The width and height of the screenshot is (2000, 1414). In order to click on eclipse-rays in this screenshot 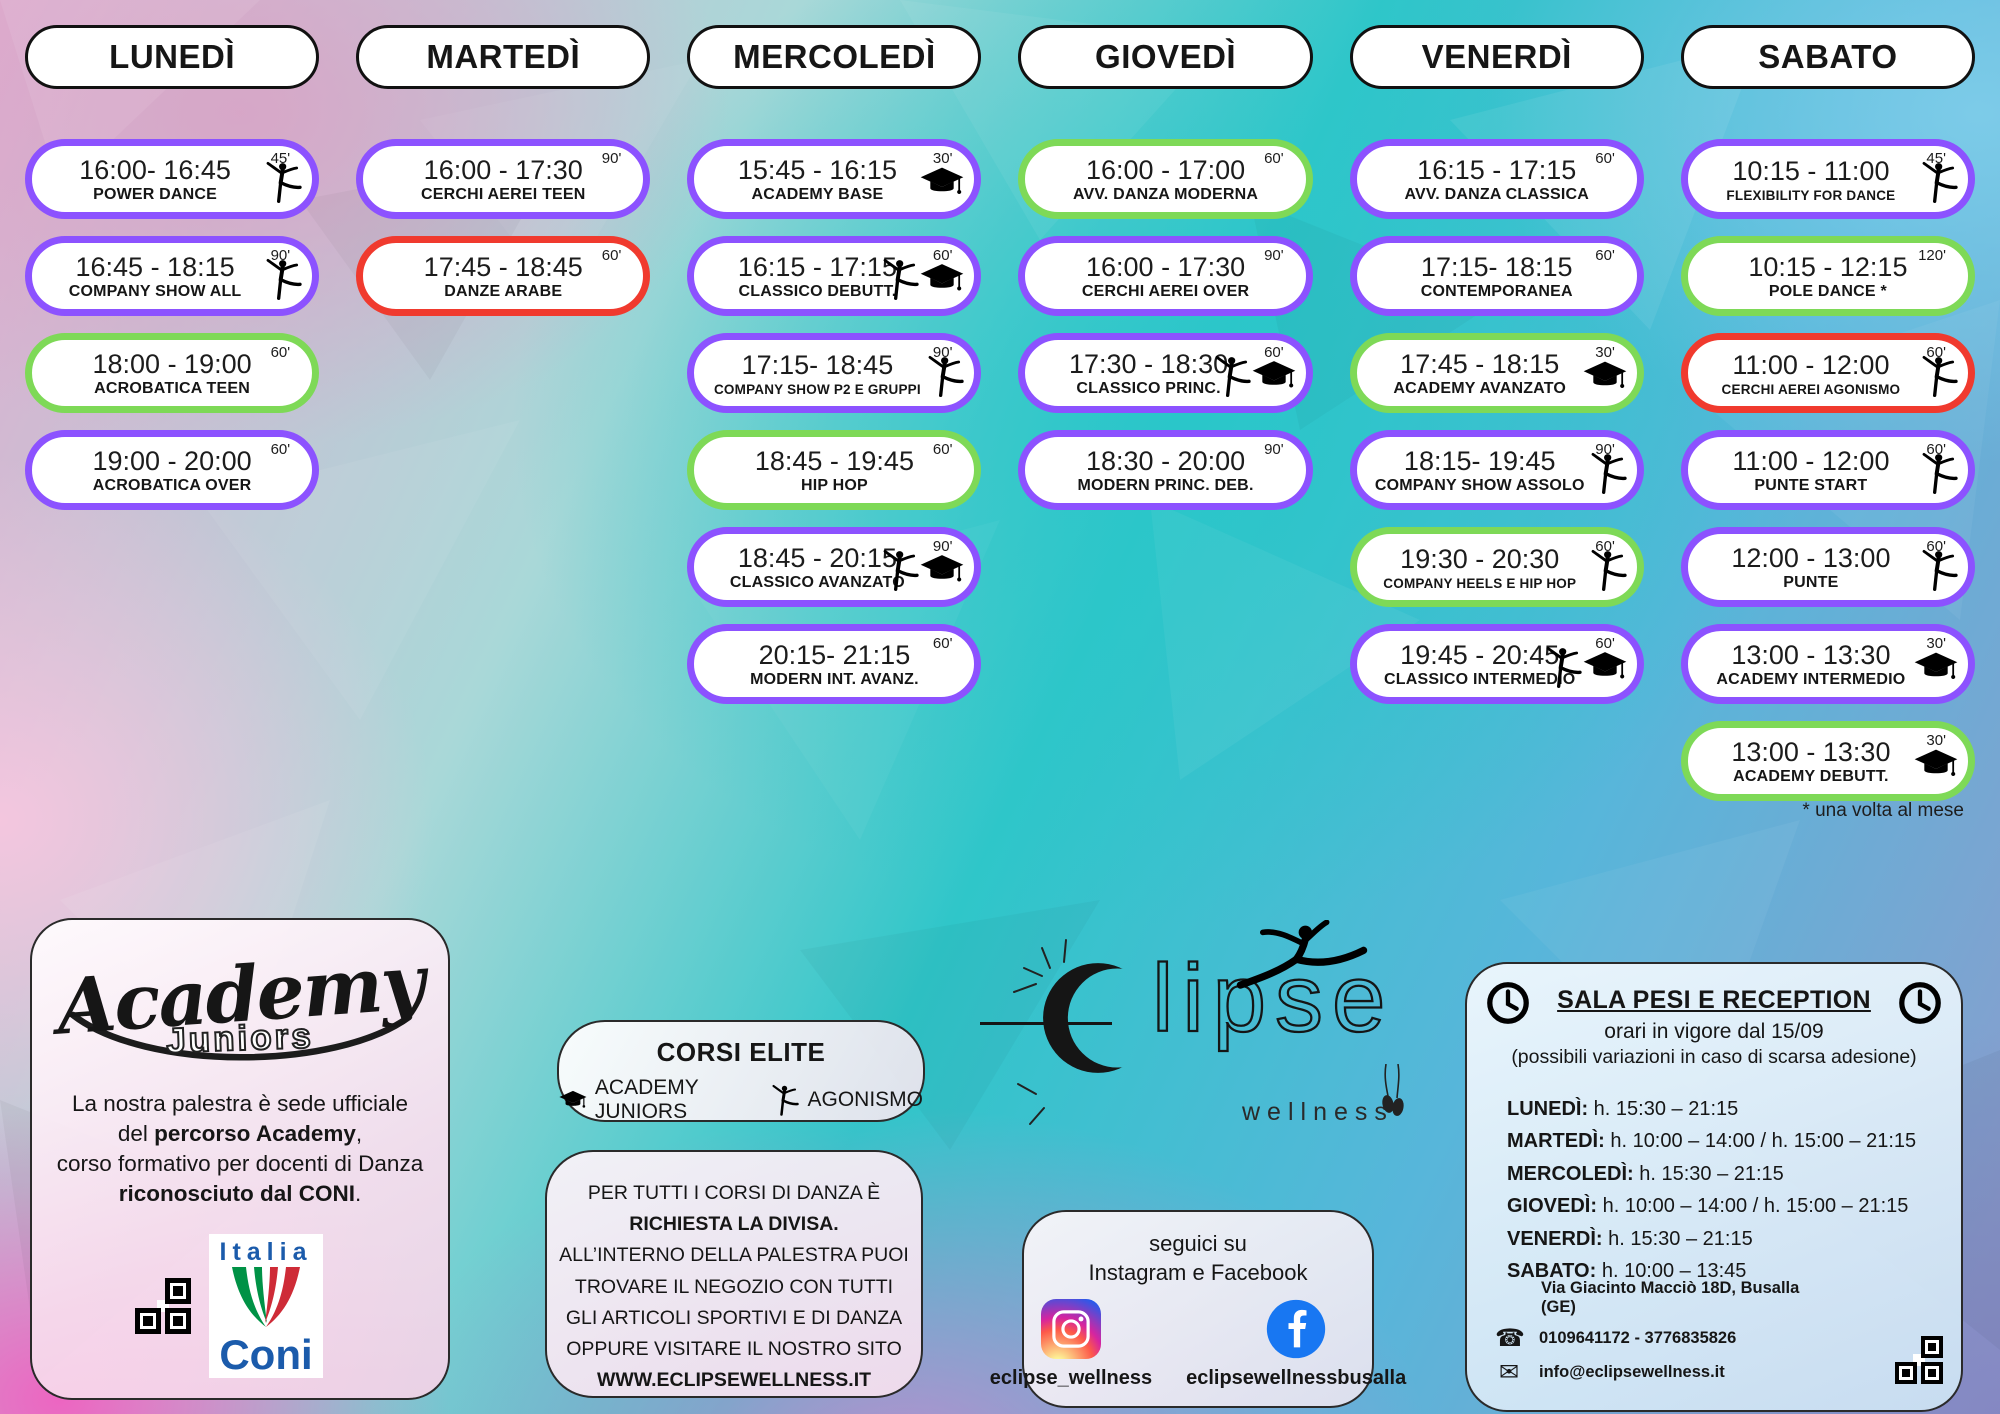, I will do `click(1040, 966)`.